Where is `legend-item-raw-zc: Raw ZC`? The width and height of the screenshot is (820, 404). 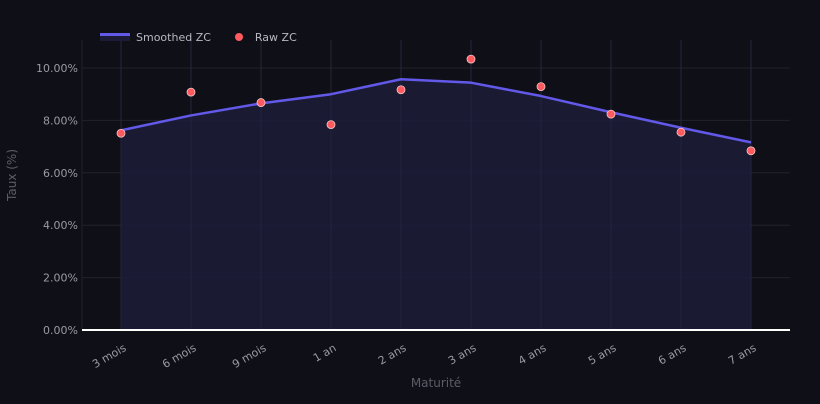 legend-item-raw-zc: Raw ZC is located at coordinates (264, 37).